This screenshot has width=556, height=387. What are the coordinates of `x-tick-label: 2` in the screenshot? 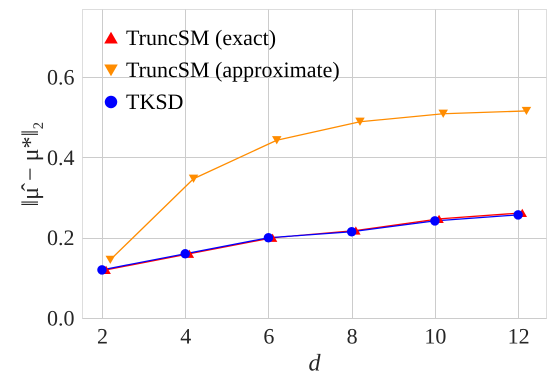 It's located at (102, 336).